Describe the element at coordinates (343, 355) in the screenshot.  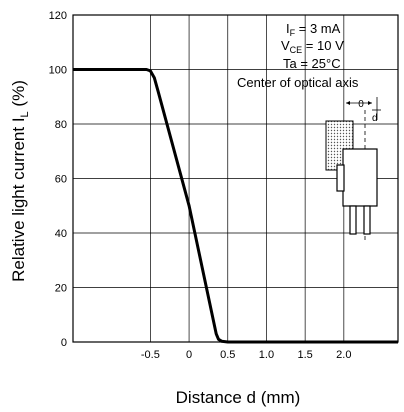
I see `x-tick-label: 2.0` at that location.